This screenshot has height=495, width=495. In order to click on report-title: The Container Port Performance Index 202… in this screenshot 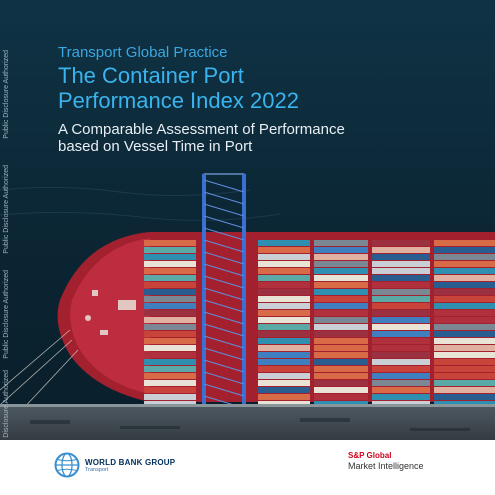, I will do `click(270, 88)`.